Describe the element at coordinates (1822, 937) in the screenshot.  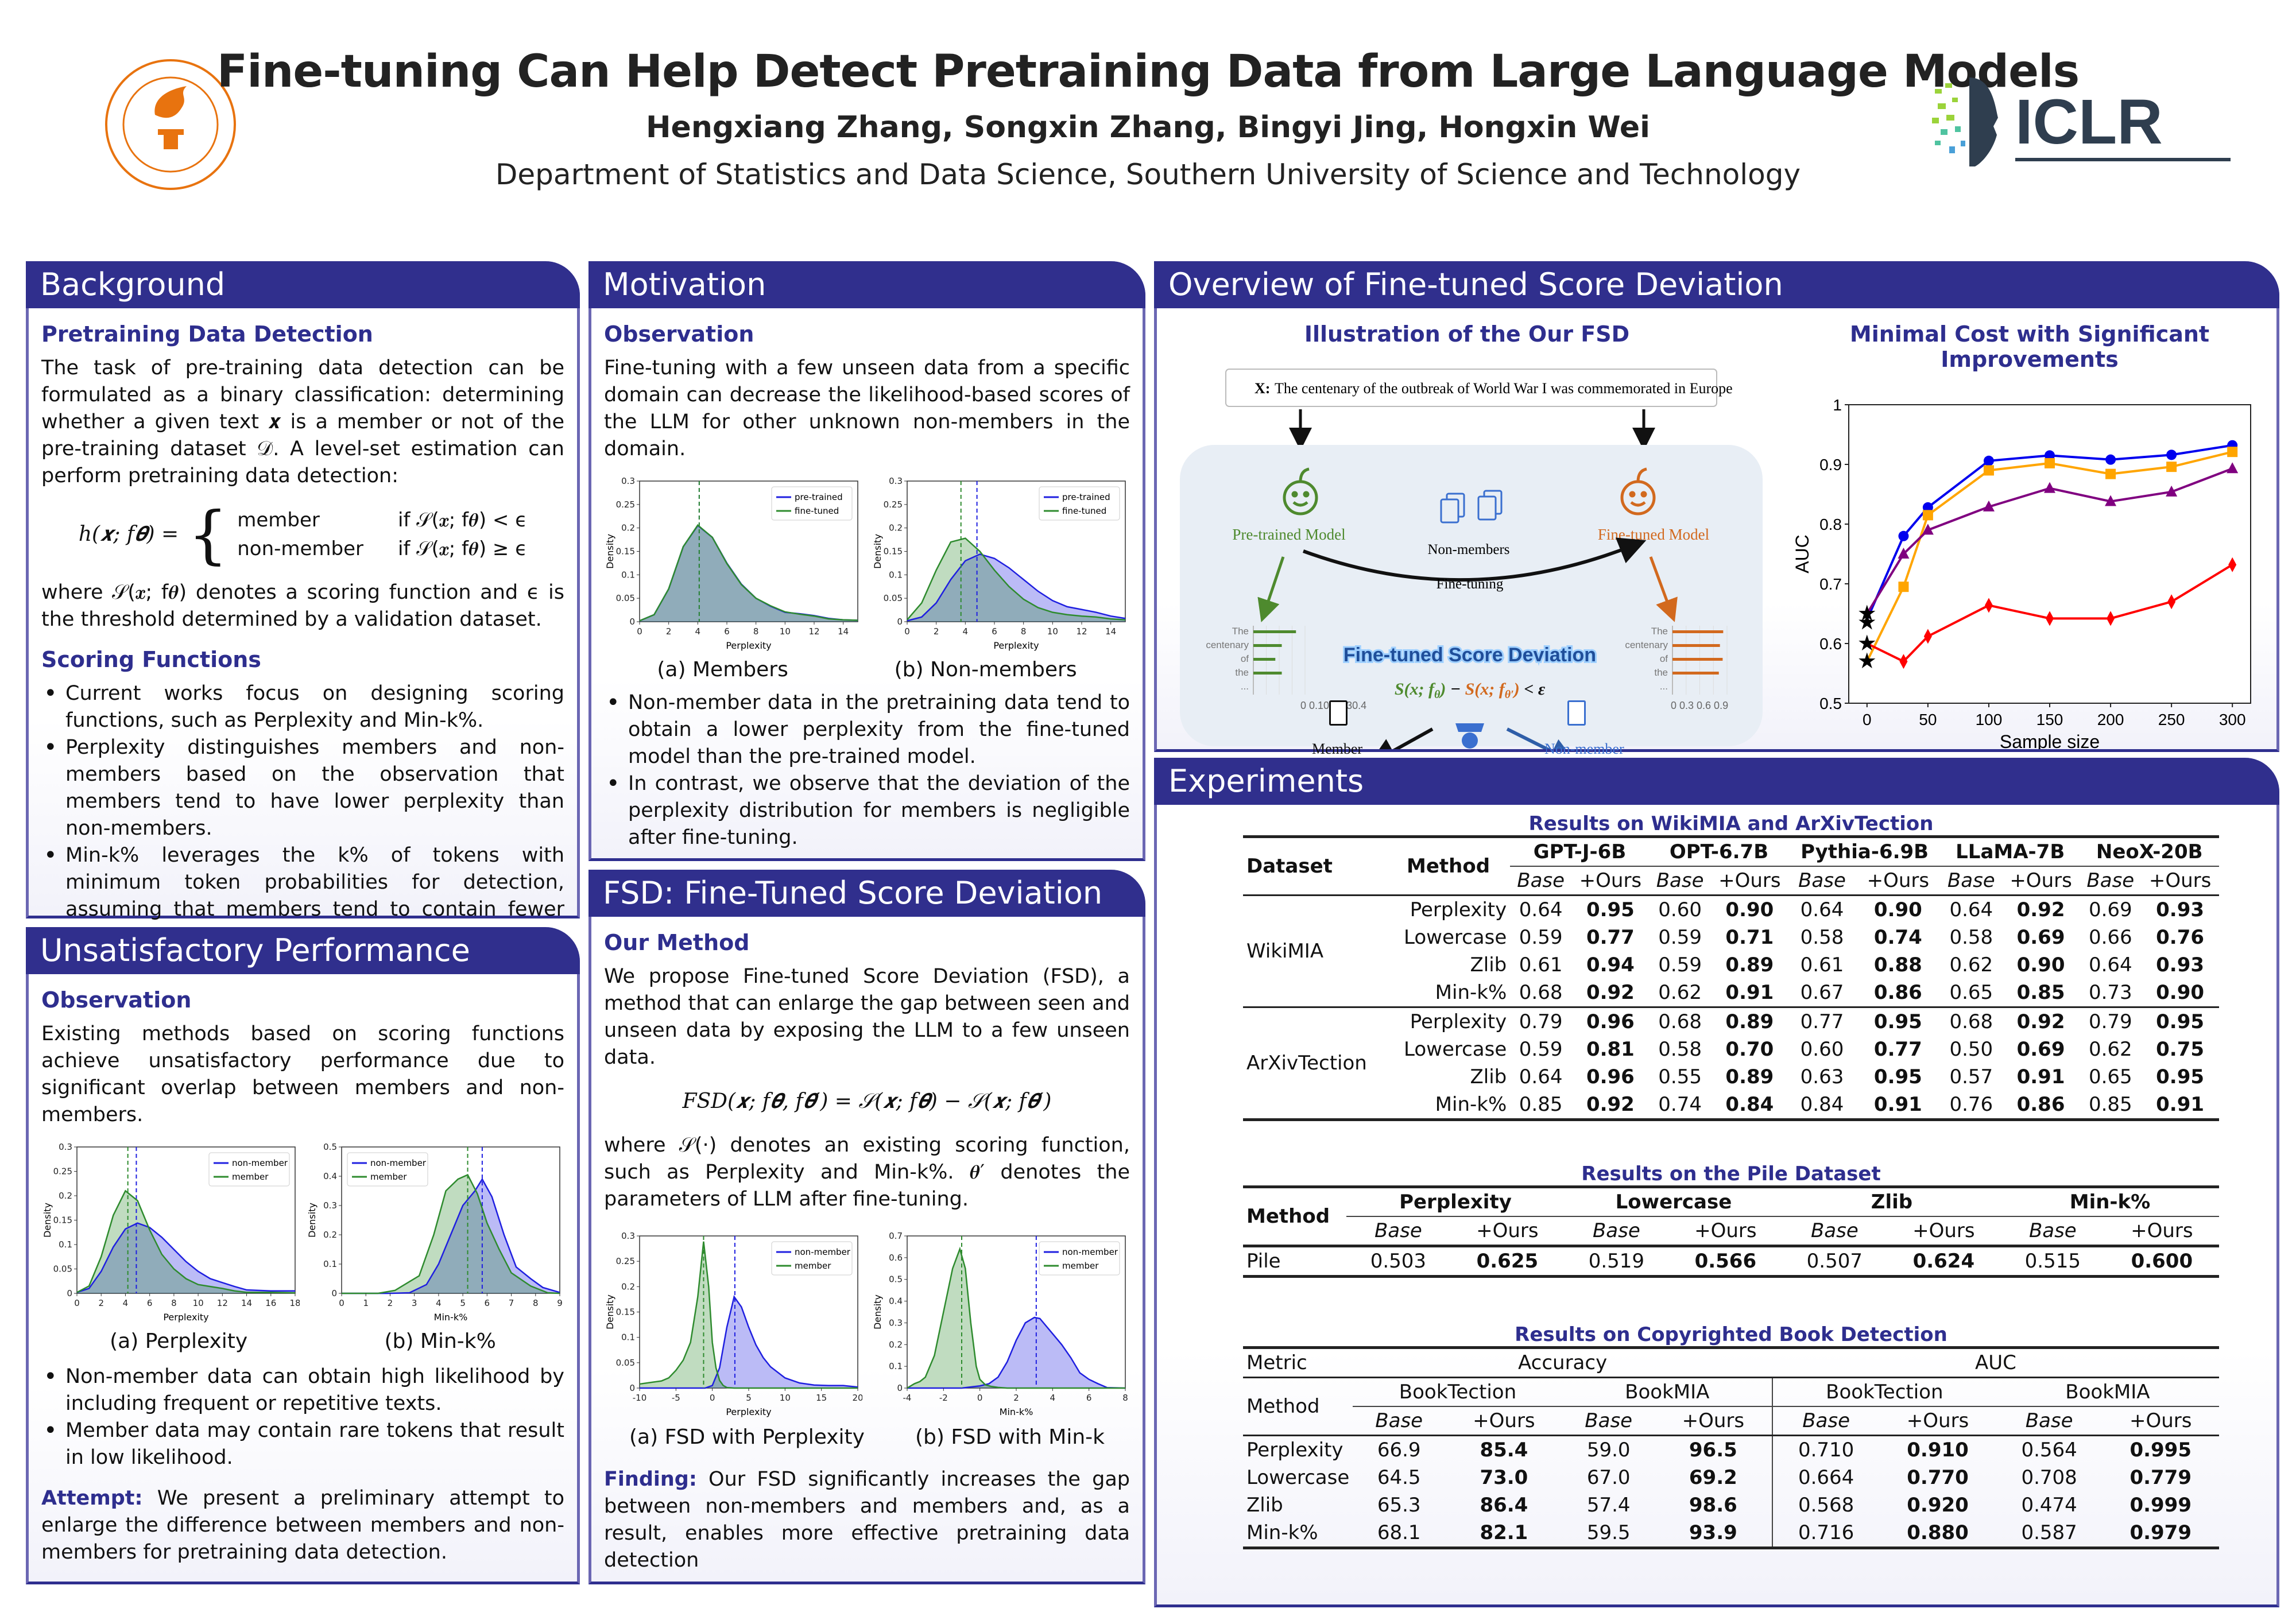
I see `value-cell: 0.58` at that location.